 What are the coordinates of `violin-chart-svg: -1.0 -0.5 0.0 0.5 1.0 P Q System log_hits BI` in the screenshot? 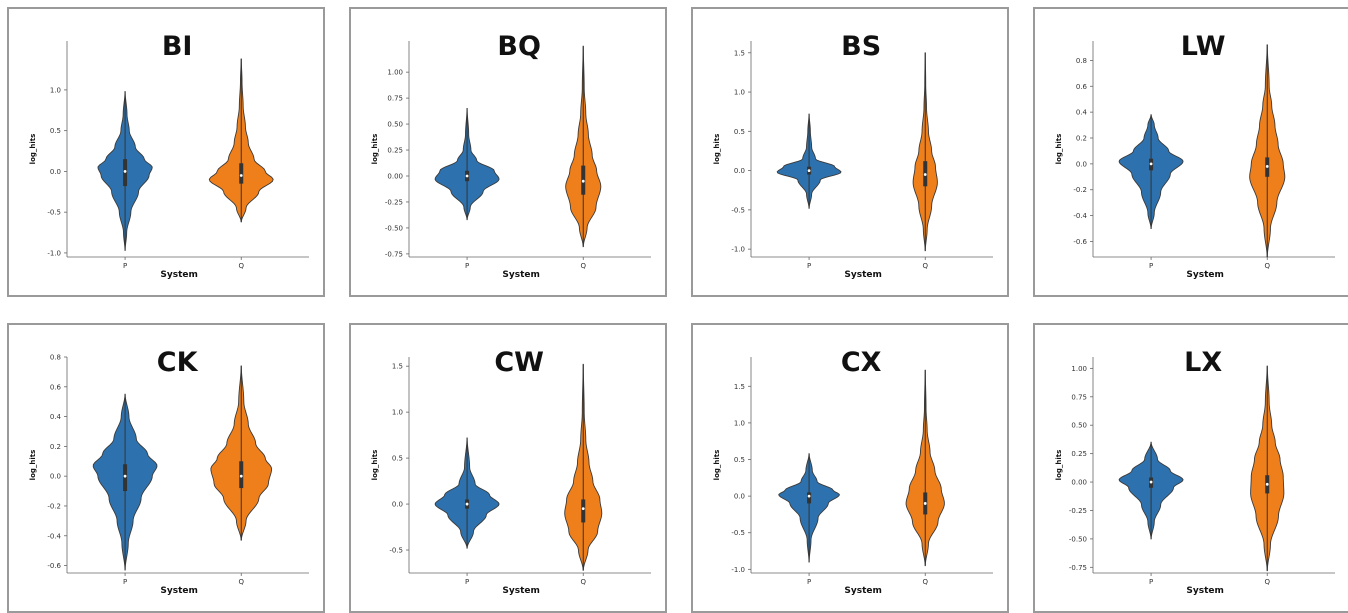 It's located at (169, 155).